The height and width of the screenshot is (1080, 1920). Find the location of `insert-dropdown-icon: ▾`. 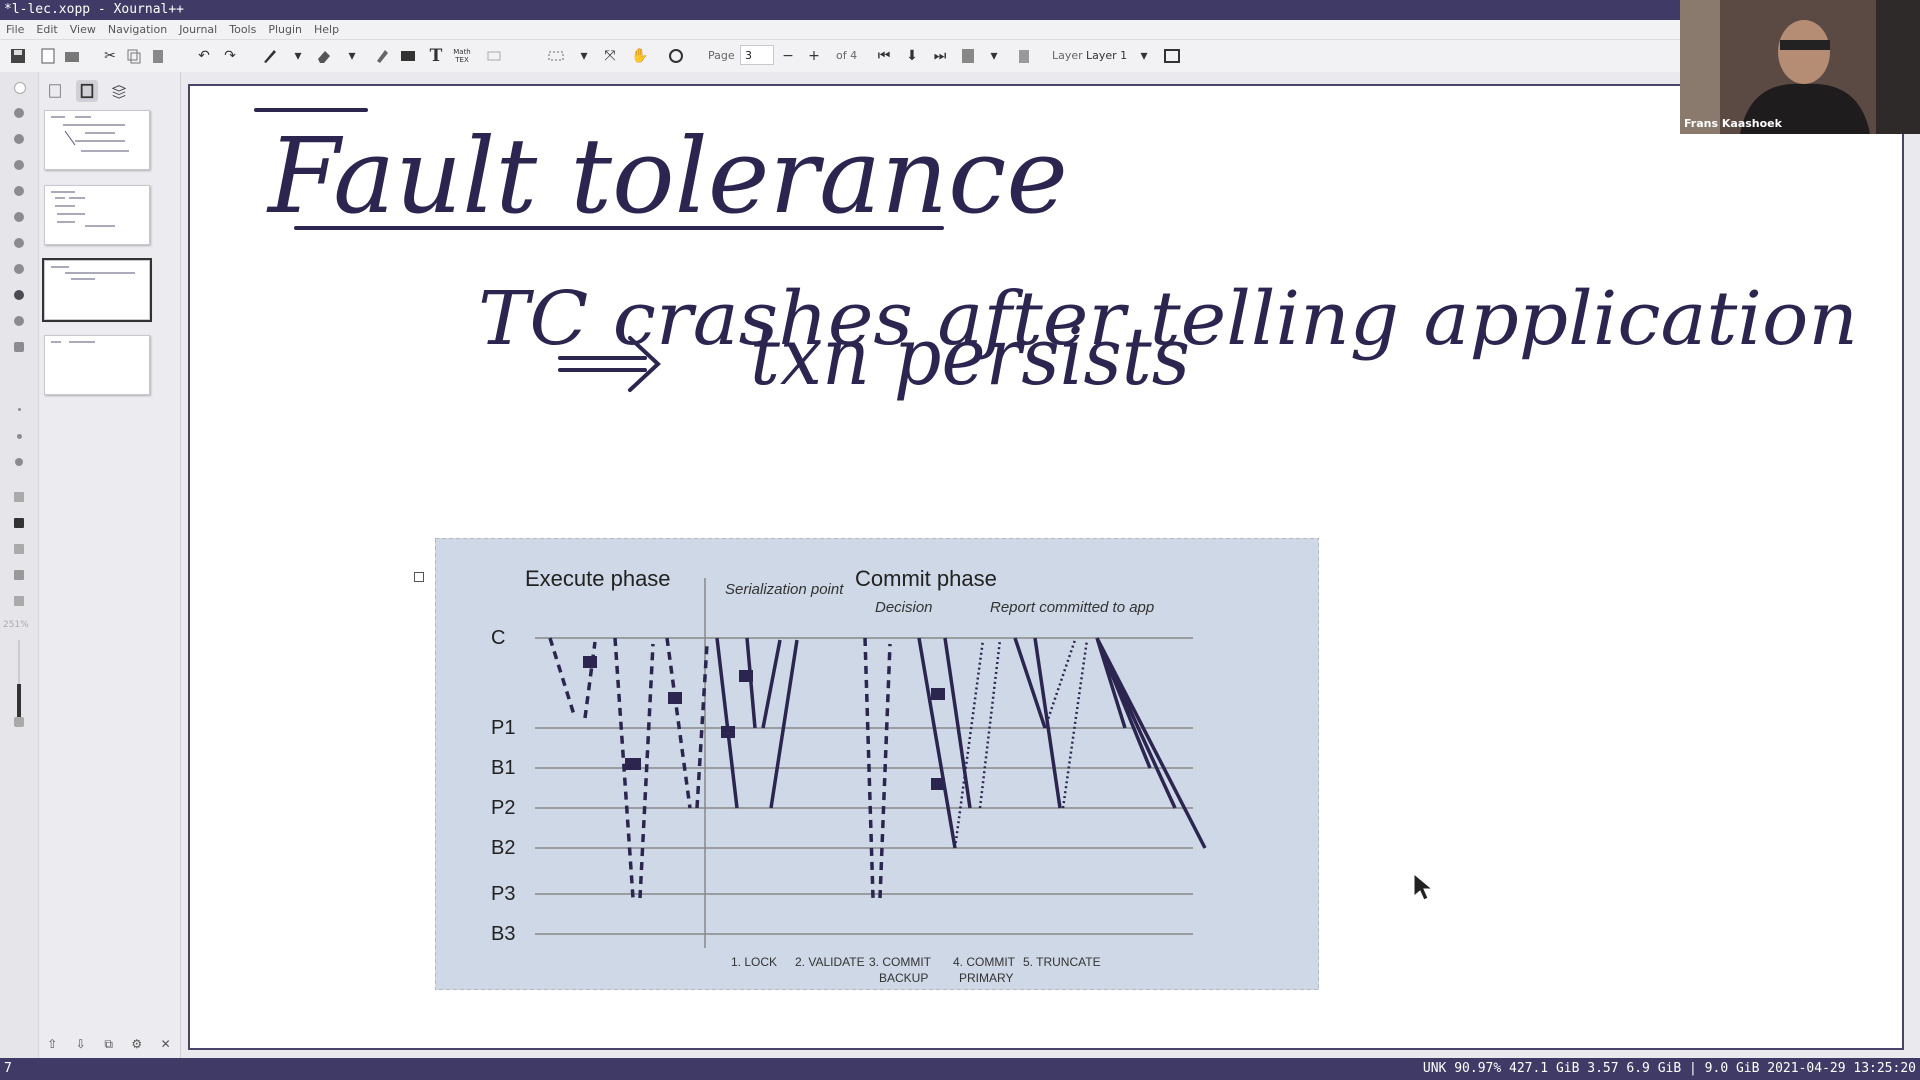

insert-dropdown-icon: ▾ is located at coordinates (994, 56).